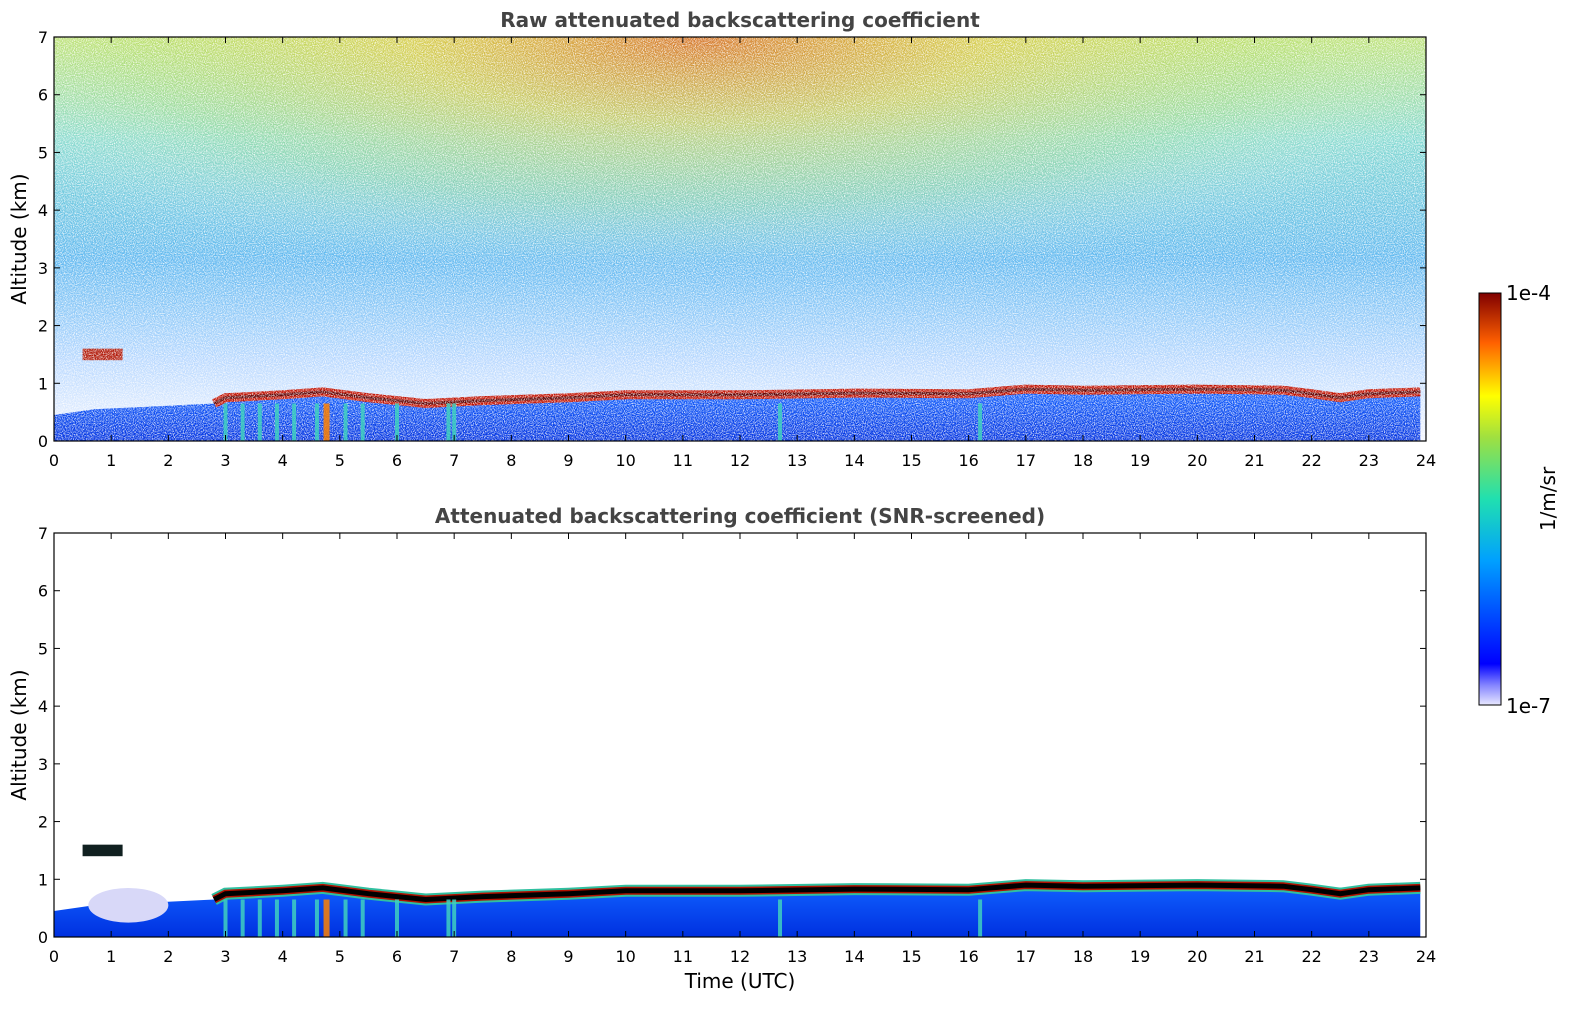  What do you see at coordinates (102, 850) in the screenshot?
I see `panel2-elevated-layer` at bounding box center [102, 850].